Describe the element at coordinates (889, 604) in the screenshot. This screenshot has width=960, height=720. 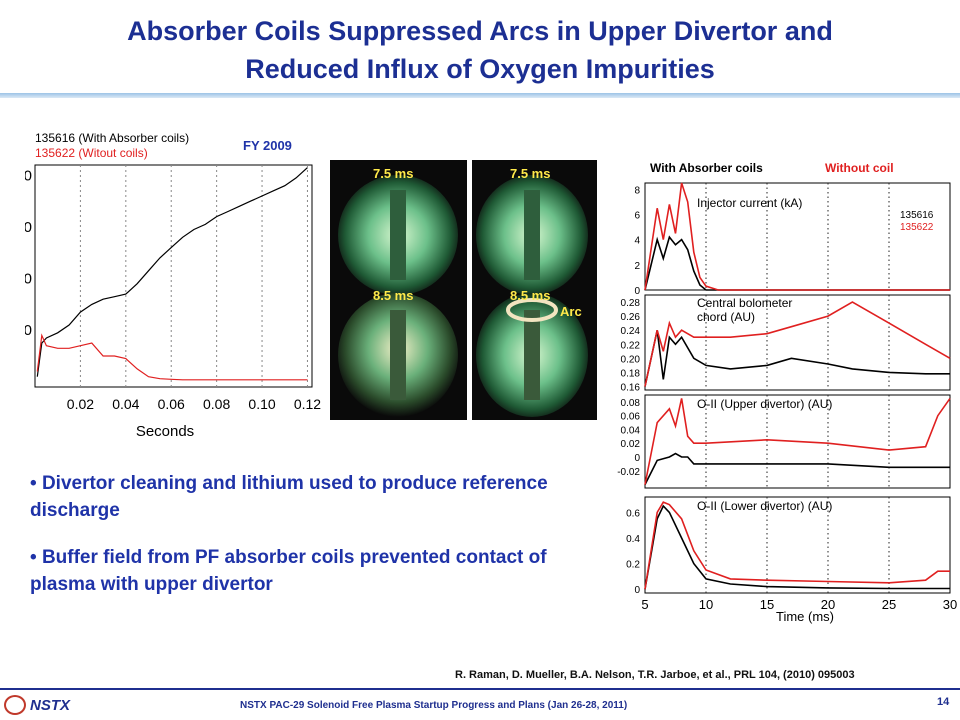
I see `right-x-tick-label: 25` at that location.